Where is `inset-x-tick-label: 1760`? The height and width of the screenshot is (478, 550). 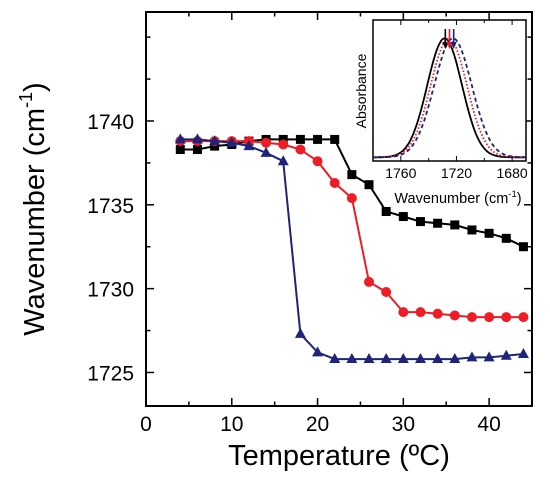
inset-x-tick-label: 1760 is located at coordinates (400, 173).